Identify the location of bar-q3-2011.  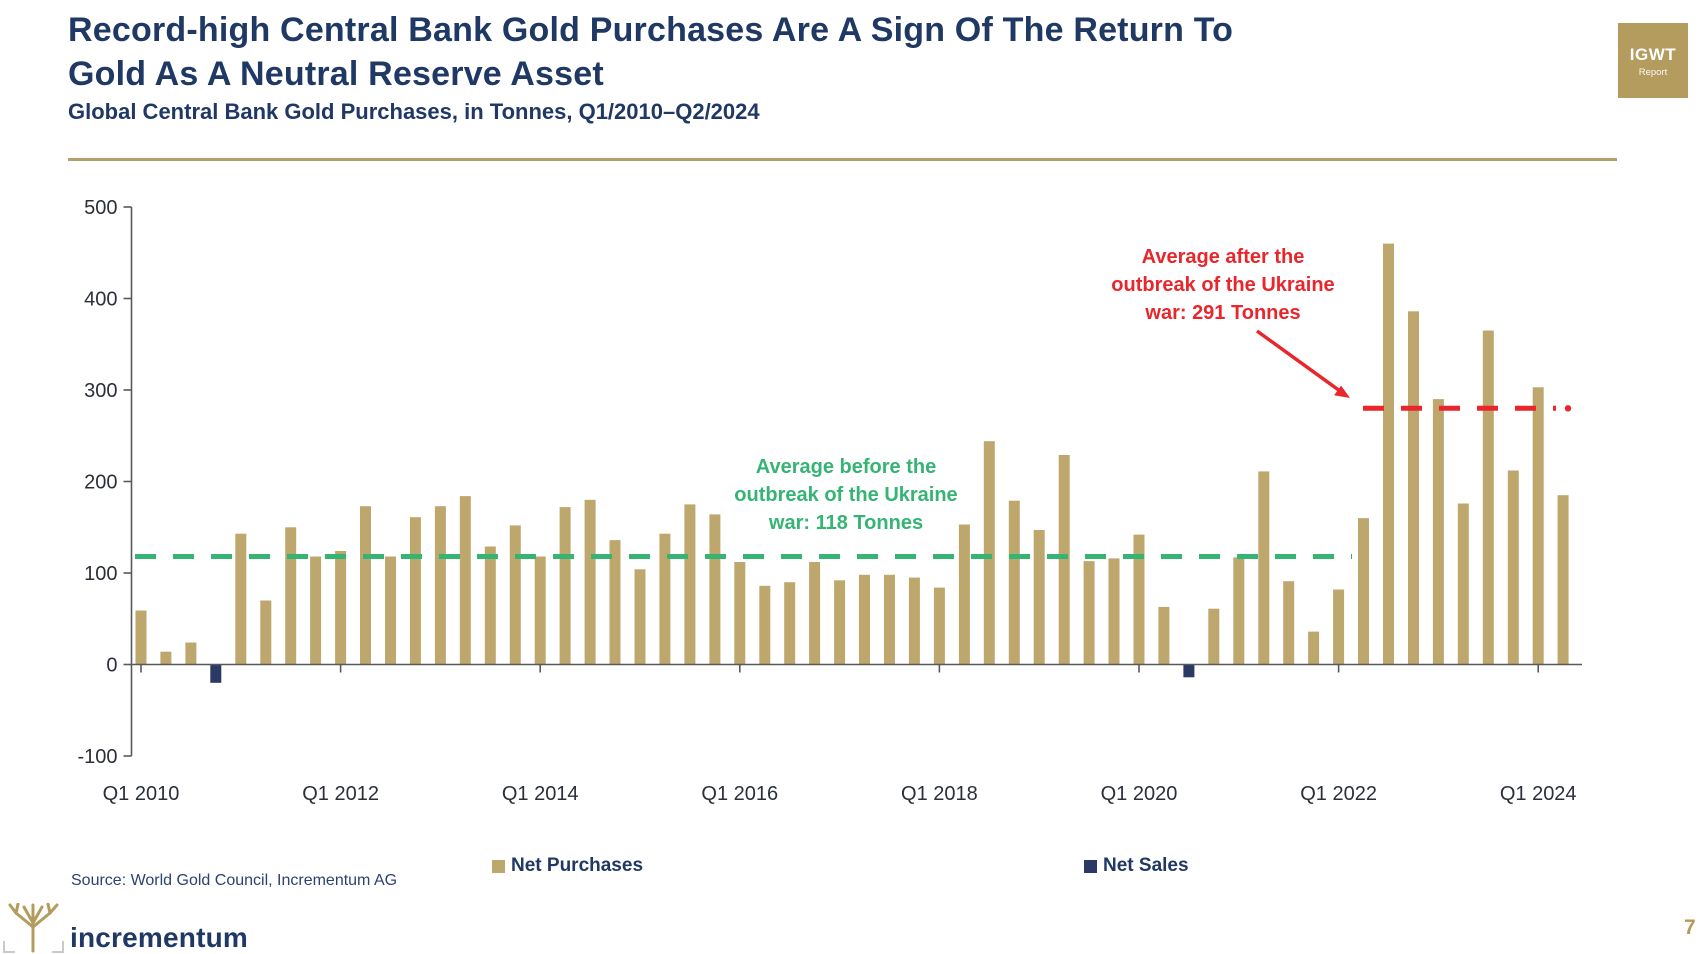
(291, 596).